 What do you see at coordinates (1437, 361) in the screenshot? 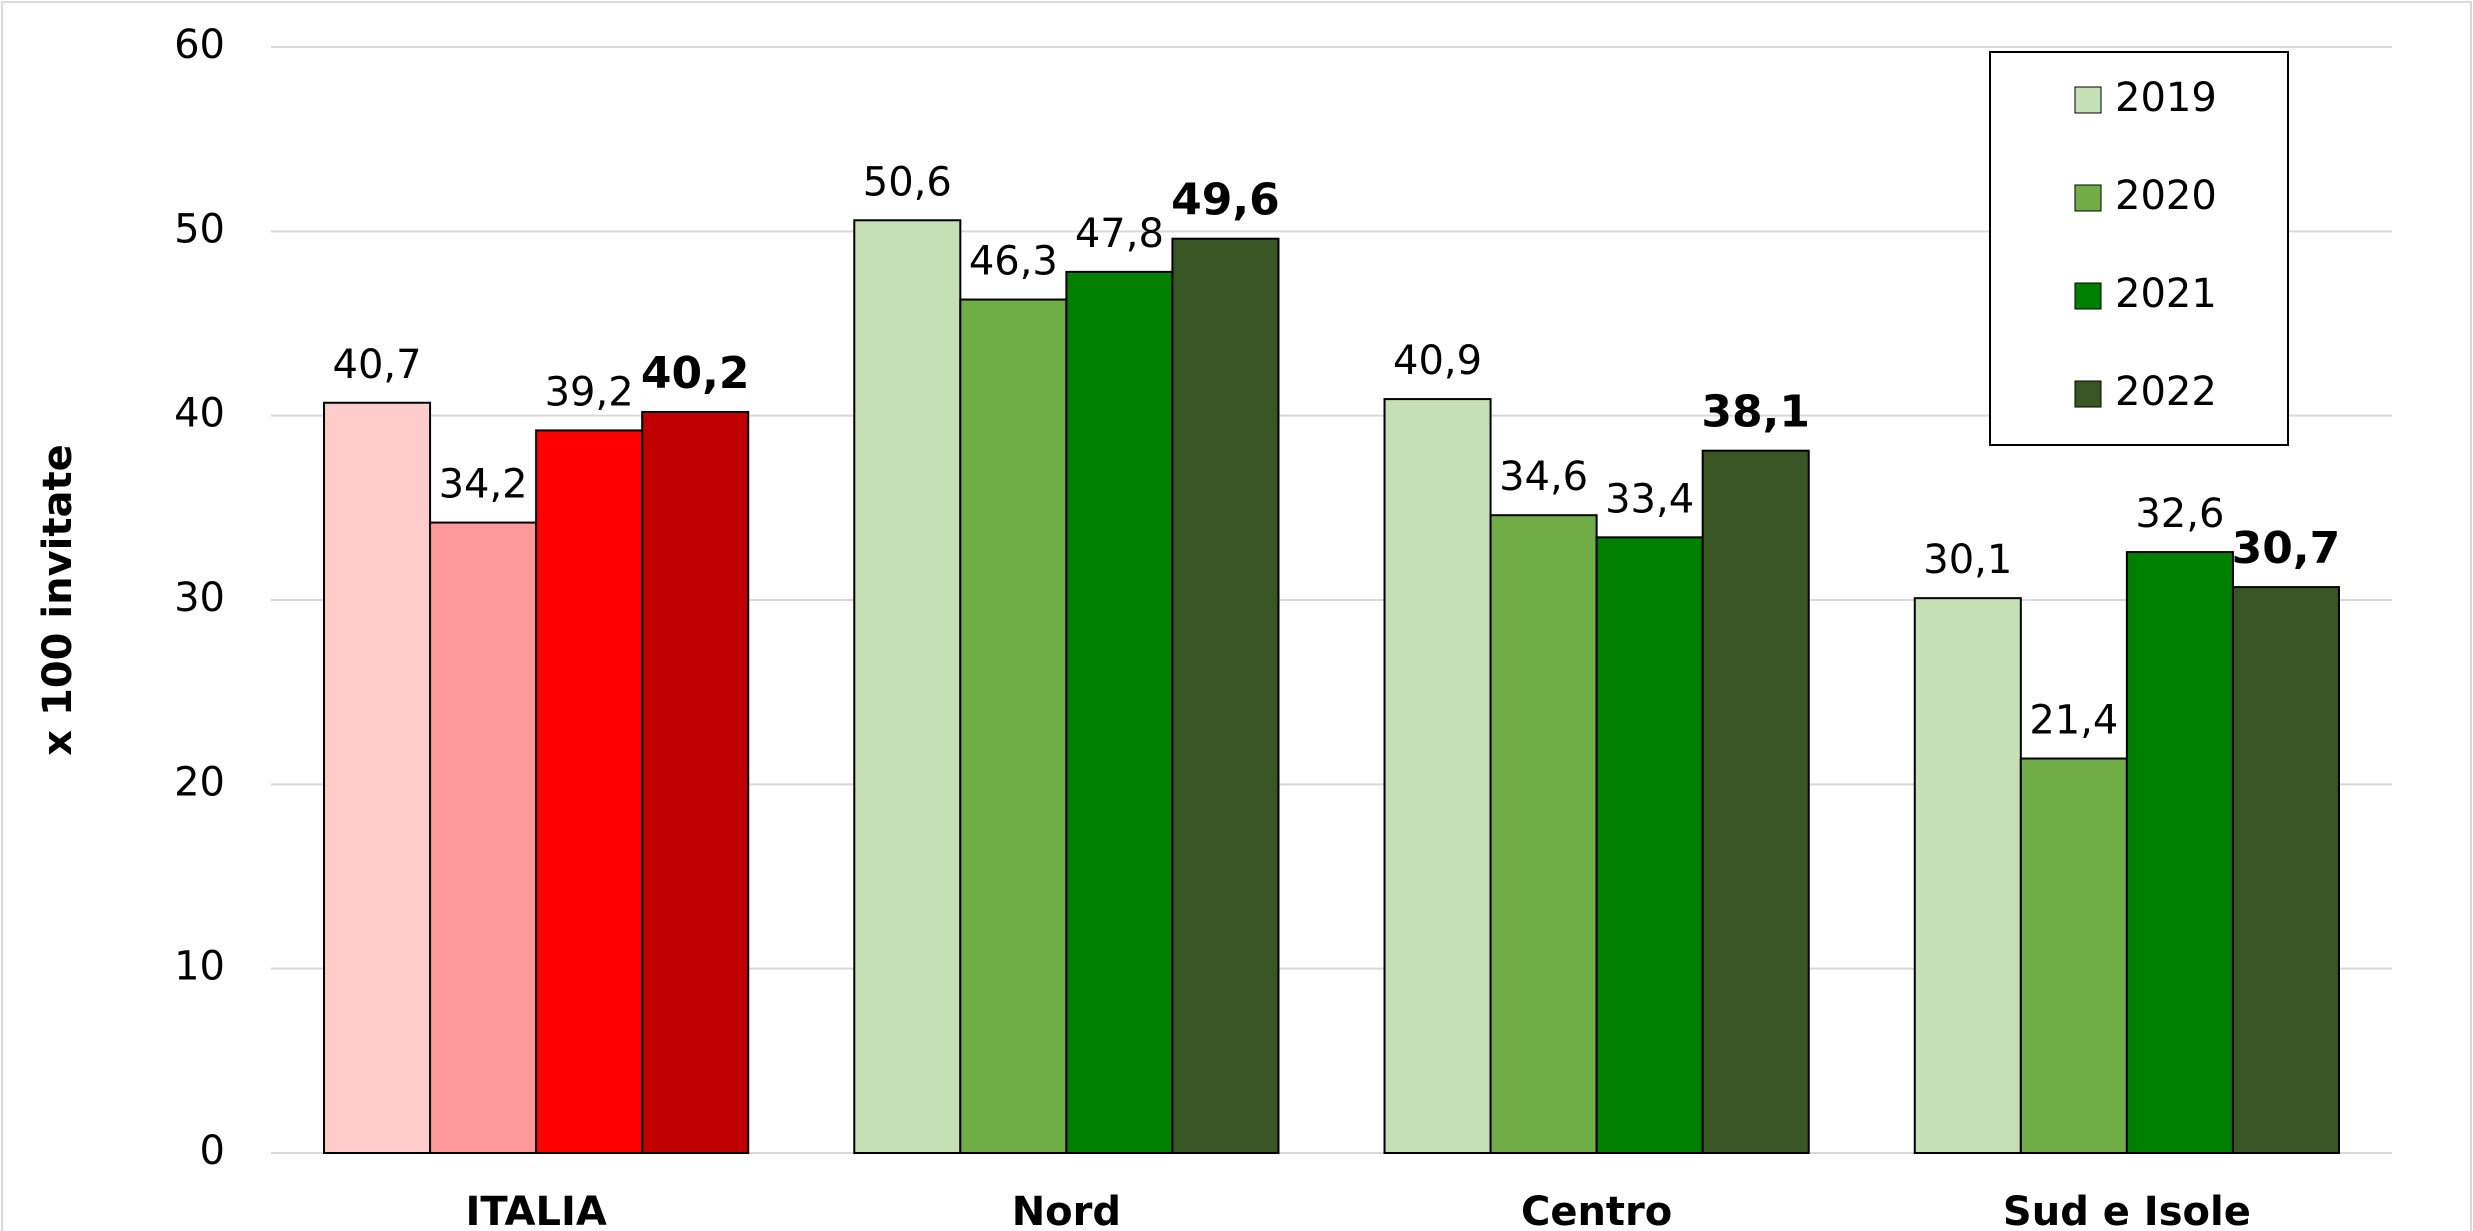
I see `value-label: 40,9` at bounding box center [1437, 361].